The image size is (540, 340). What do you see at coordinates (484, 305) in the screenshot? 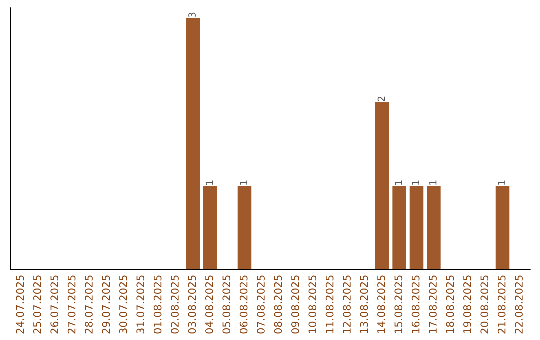
I see `x-tick-label: 20.08.2025` at bounding box center [484, 305].